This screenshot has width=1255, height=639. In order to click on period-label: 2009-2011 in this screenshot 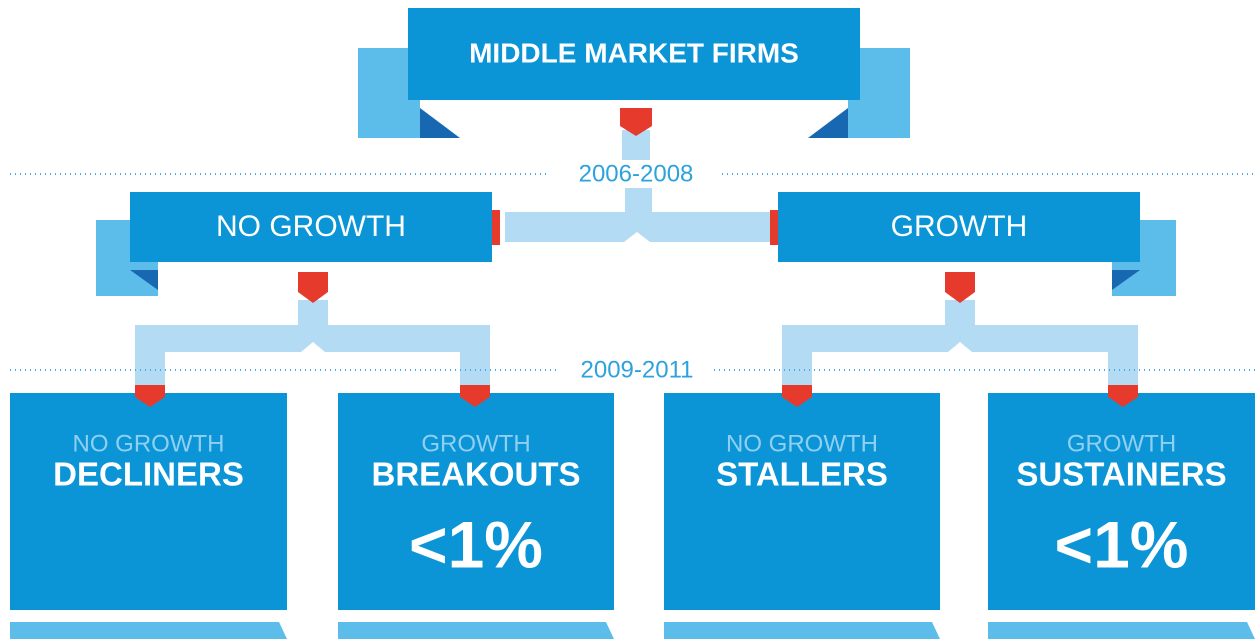, I will do `click(637, 369)`.